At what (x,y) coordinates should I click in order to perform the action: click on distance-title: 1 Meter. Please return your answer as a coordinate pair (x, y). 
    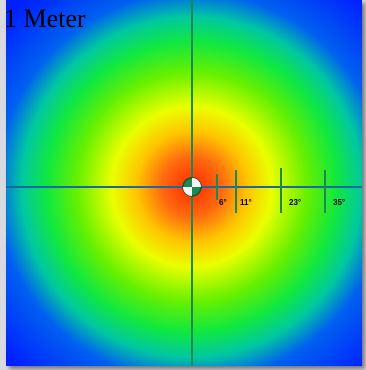
    Looking at the image, I should click on (45, 18).